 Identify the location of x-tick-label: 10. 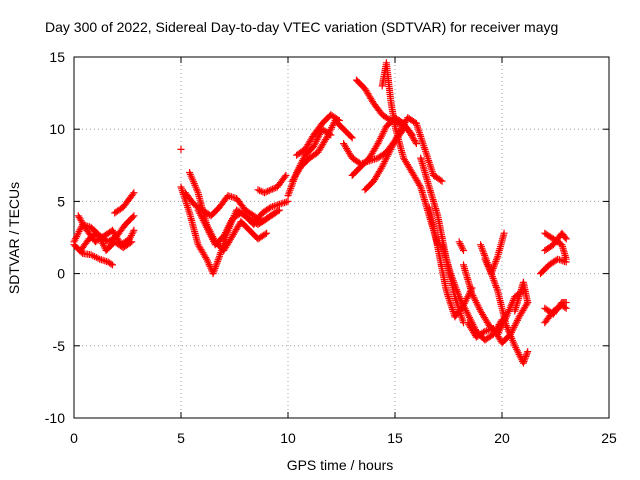
(288, 438).